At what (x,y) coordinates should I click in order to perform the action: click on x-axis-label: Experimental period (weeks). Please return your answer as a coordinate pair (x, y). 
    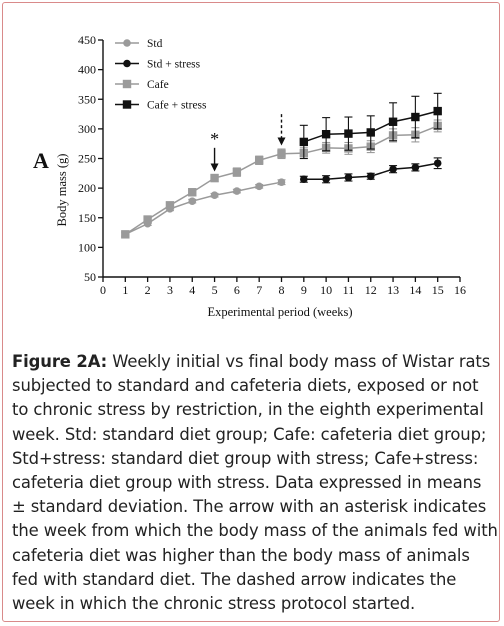
    Looking at the image, I should click on (279, 312).